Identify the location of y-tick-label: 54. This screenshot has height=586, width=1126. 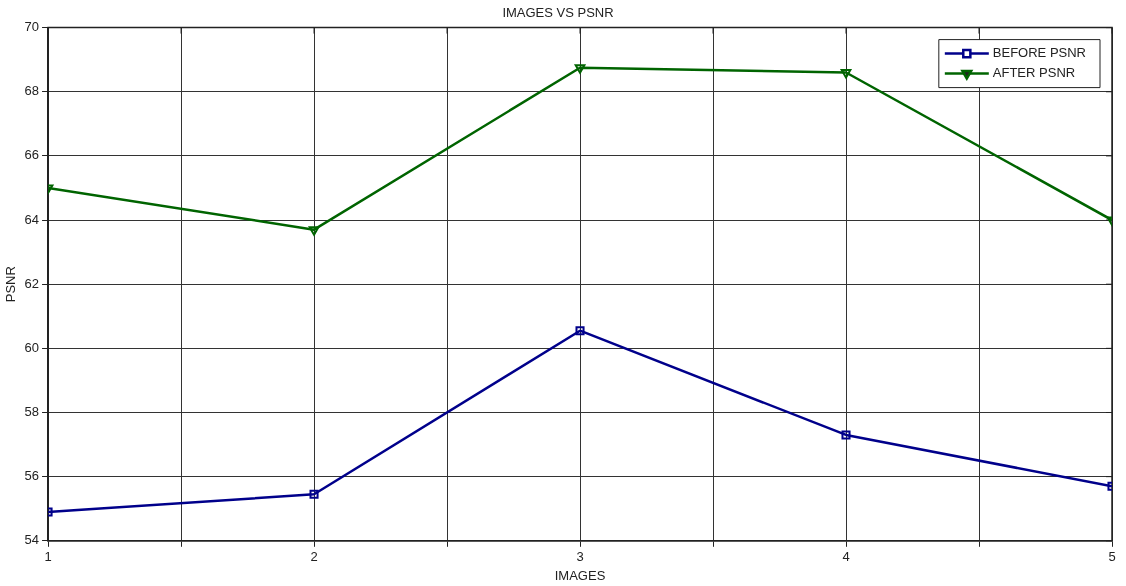
(32, 540).